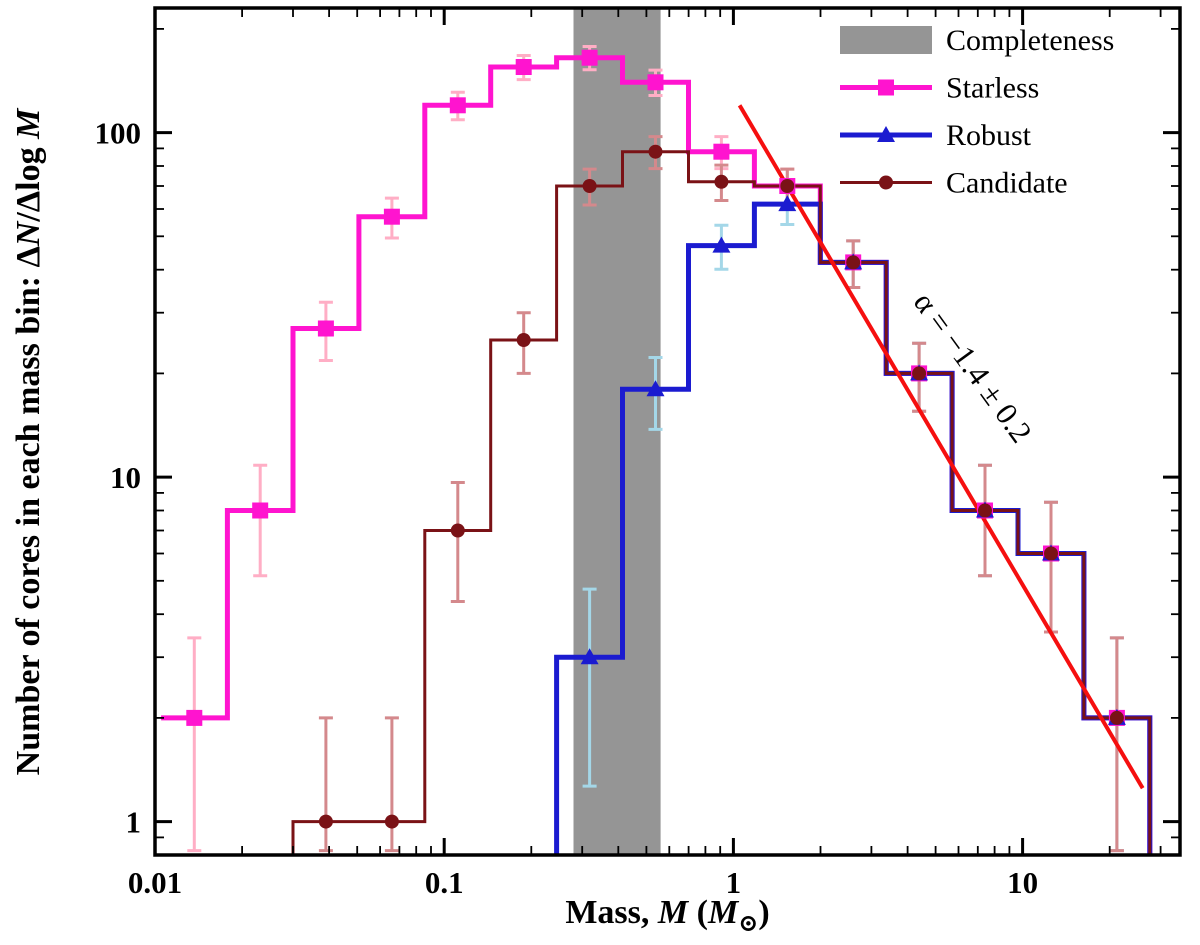 This screenshot has width=1200, height=945. Describe the element at coordinates (28, 234) in the screenshot. I see `y-axis-label-N: N` at that location.